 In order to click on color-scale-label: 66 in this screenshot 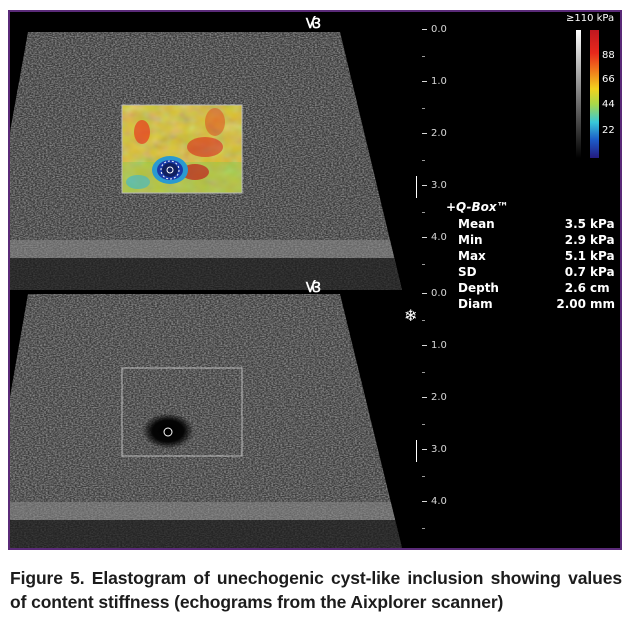, I will do `click(608, 79)`.